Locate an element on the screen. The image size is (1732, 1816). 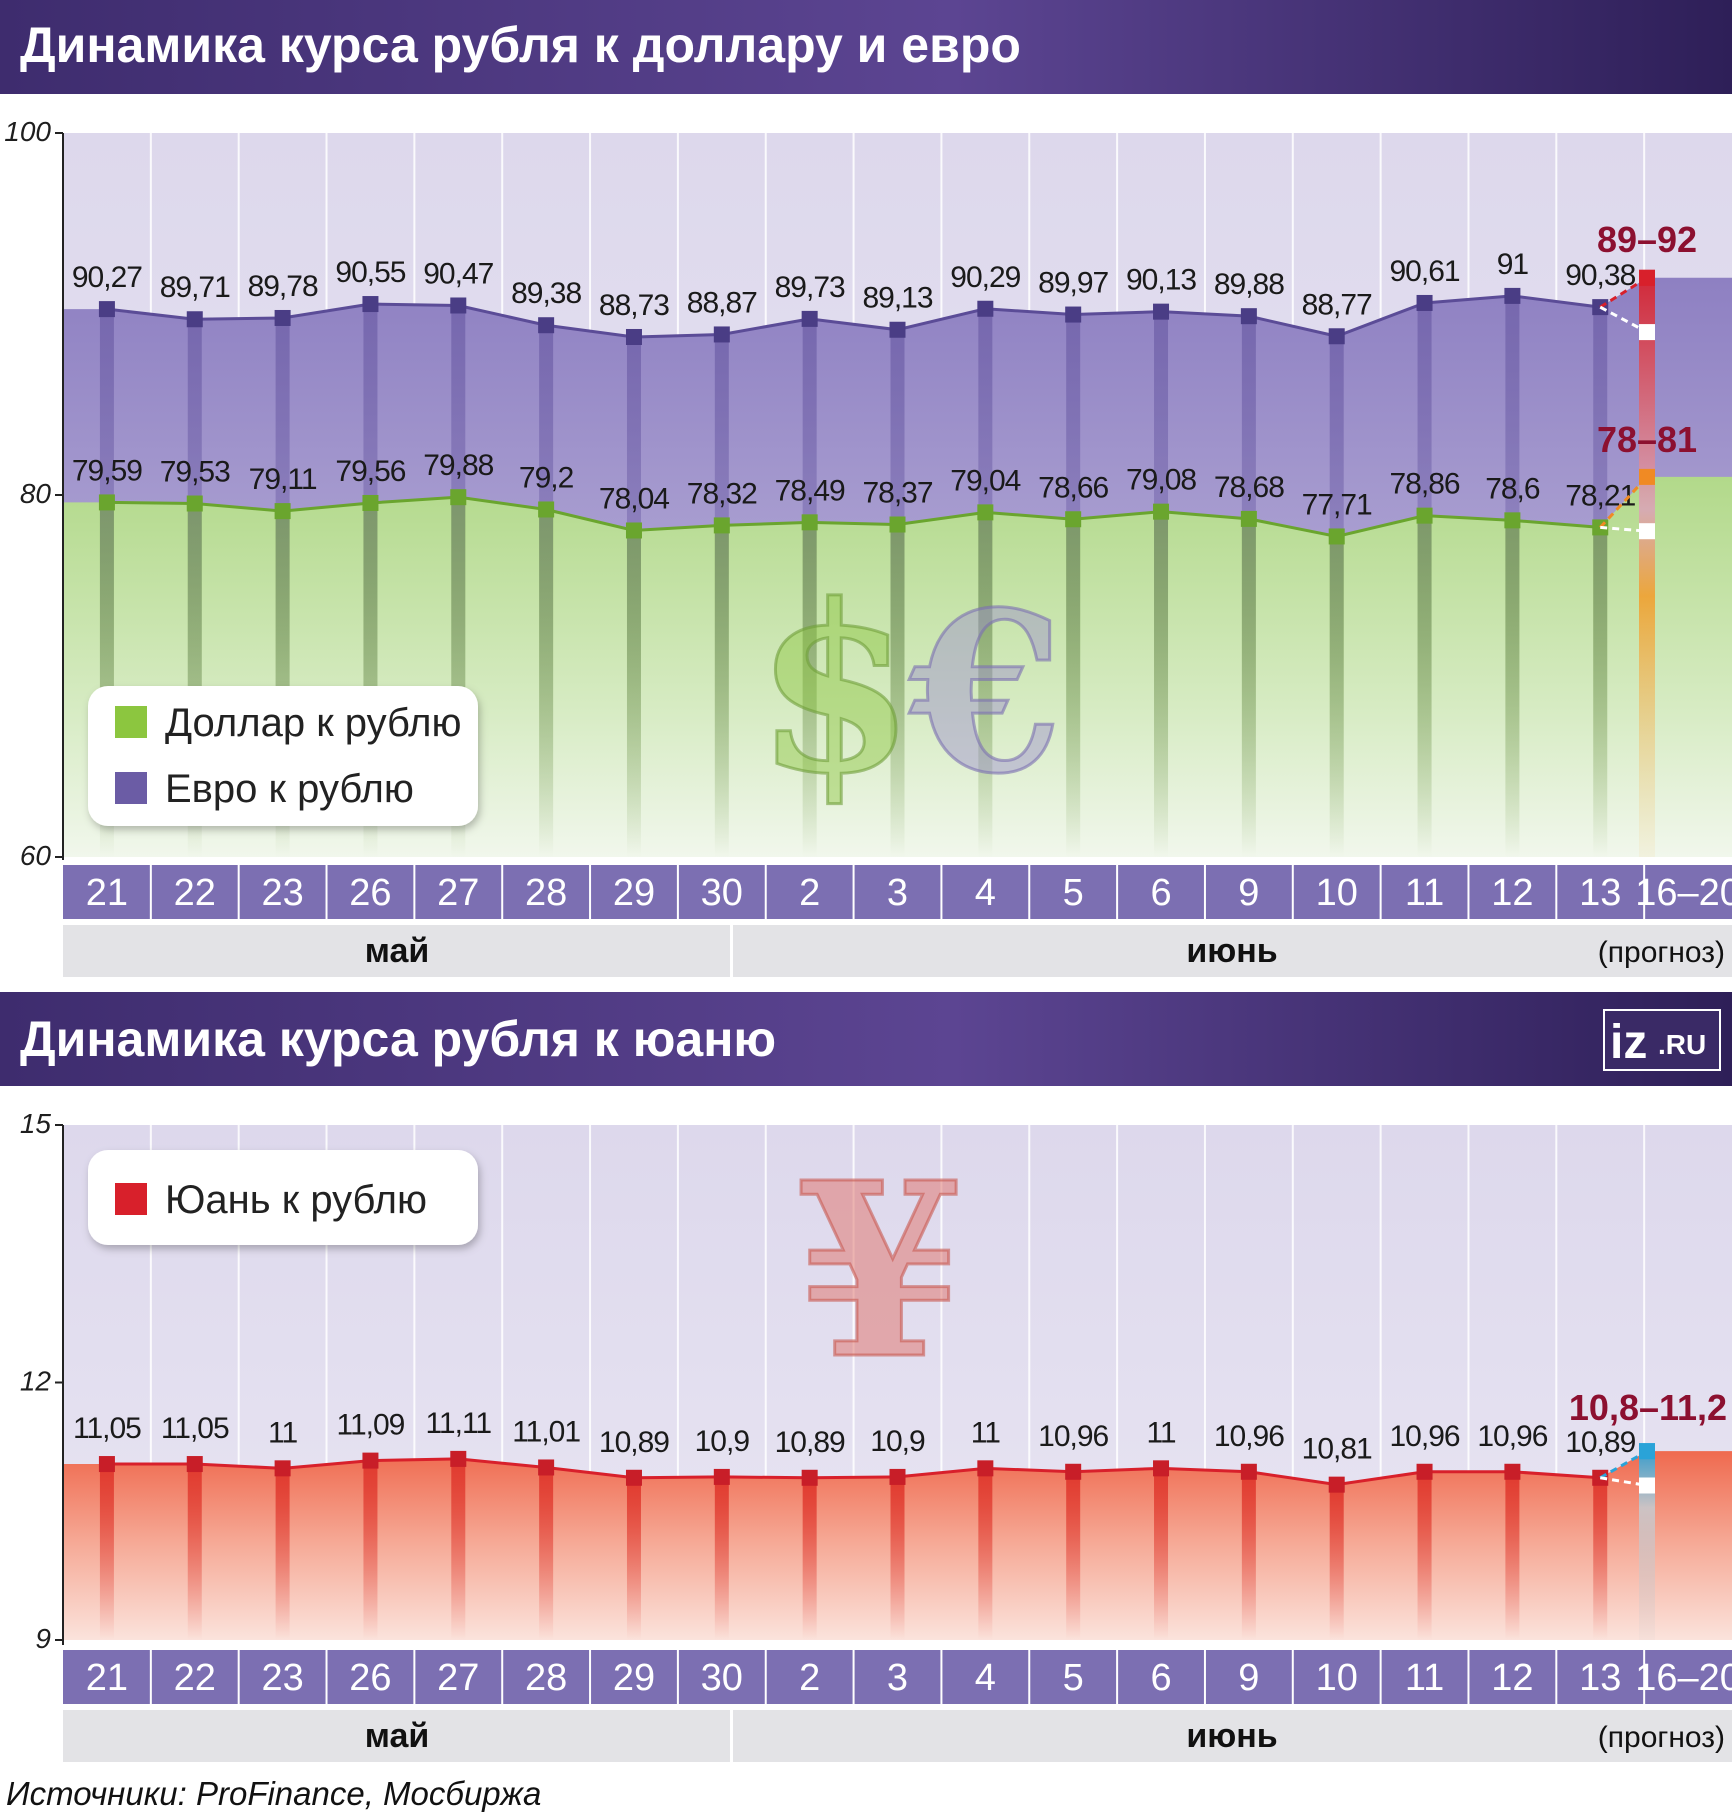
chart2-category-labels: 21 22 23 26 27 28 29 30 2 3 4 5 6 9 10 11 12 13 16–20 is located at coordinates (909, 1677).